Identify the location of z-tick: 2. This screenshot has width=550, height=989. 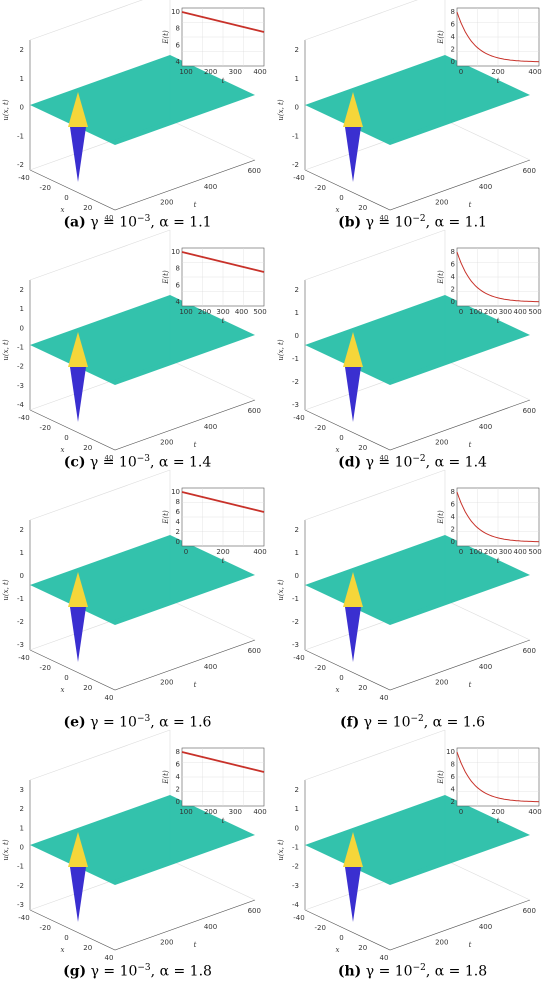
(297, 50).